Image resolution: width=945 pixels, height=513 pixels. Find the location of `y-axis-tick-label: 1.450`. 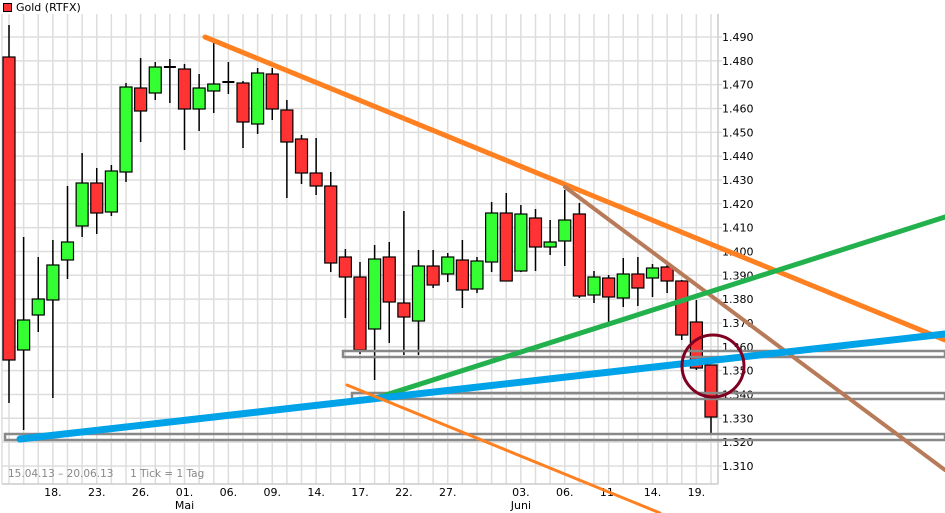

y-axis-tick-label: 1.450 is located at coordinates (738, 132).